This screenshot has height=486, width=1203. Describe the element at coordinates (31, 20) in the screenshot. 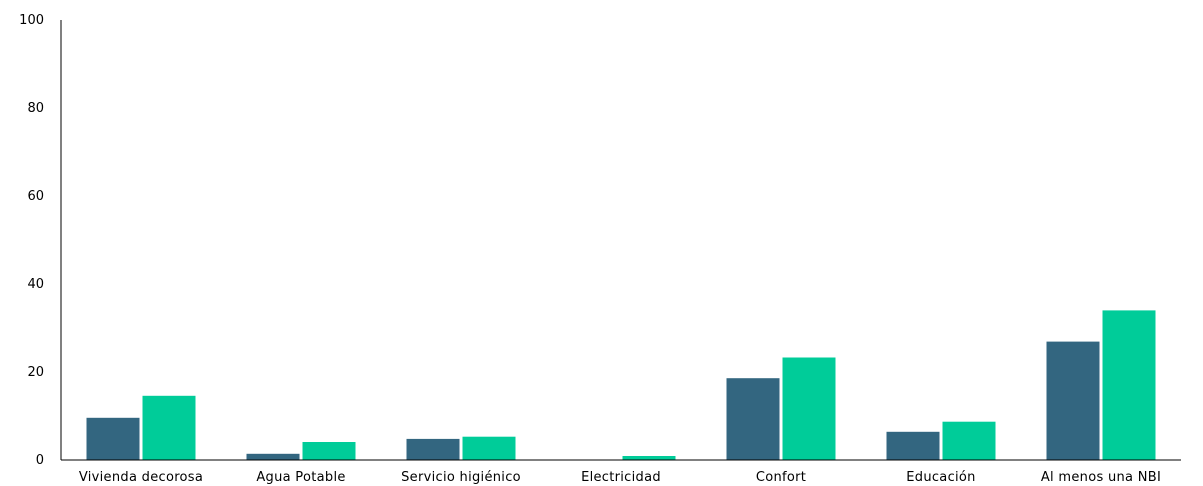

I see `y-tick-label: 100` at that location.